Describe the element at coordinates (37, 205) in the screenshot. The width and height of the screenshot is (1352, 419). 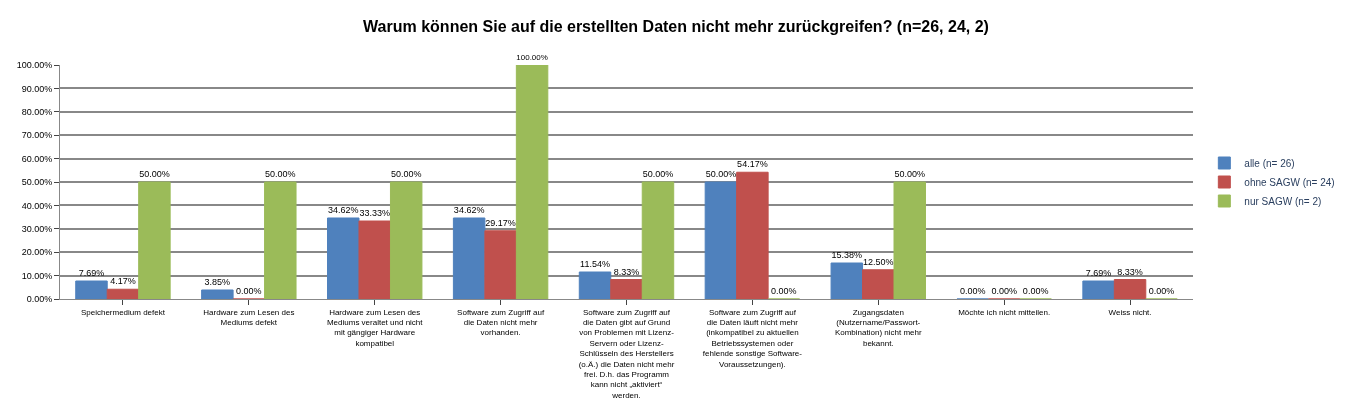
I see `y-tick-label: 40.00%` at that location.